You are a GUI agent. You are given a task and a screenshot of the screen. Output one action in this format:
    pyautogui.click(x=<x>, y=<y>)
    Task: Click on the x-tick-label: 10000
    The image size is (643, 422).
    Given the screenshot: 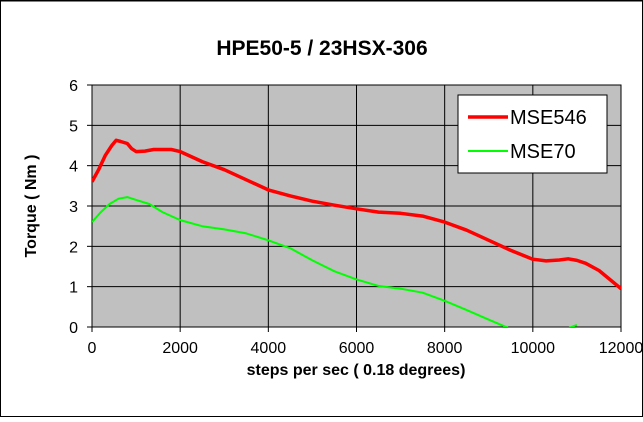 What is the action you would take?
    pyautogui.click(x=533, y=348)
    